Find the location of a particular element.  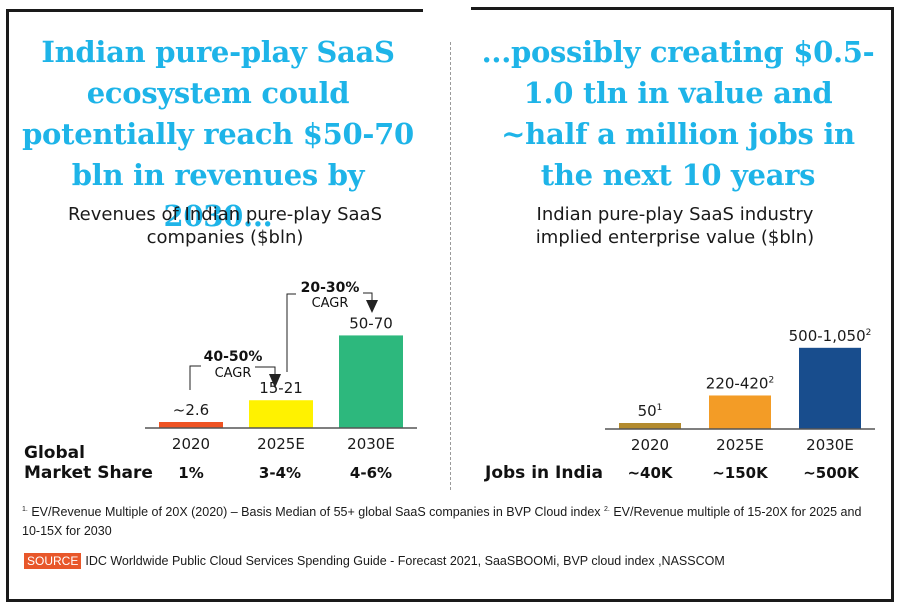

footnote-marker-2: 2. is located at coordinates (607, 509).